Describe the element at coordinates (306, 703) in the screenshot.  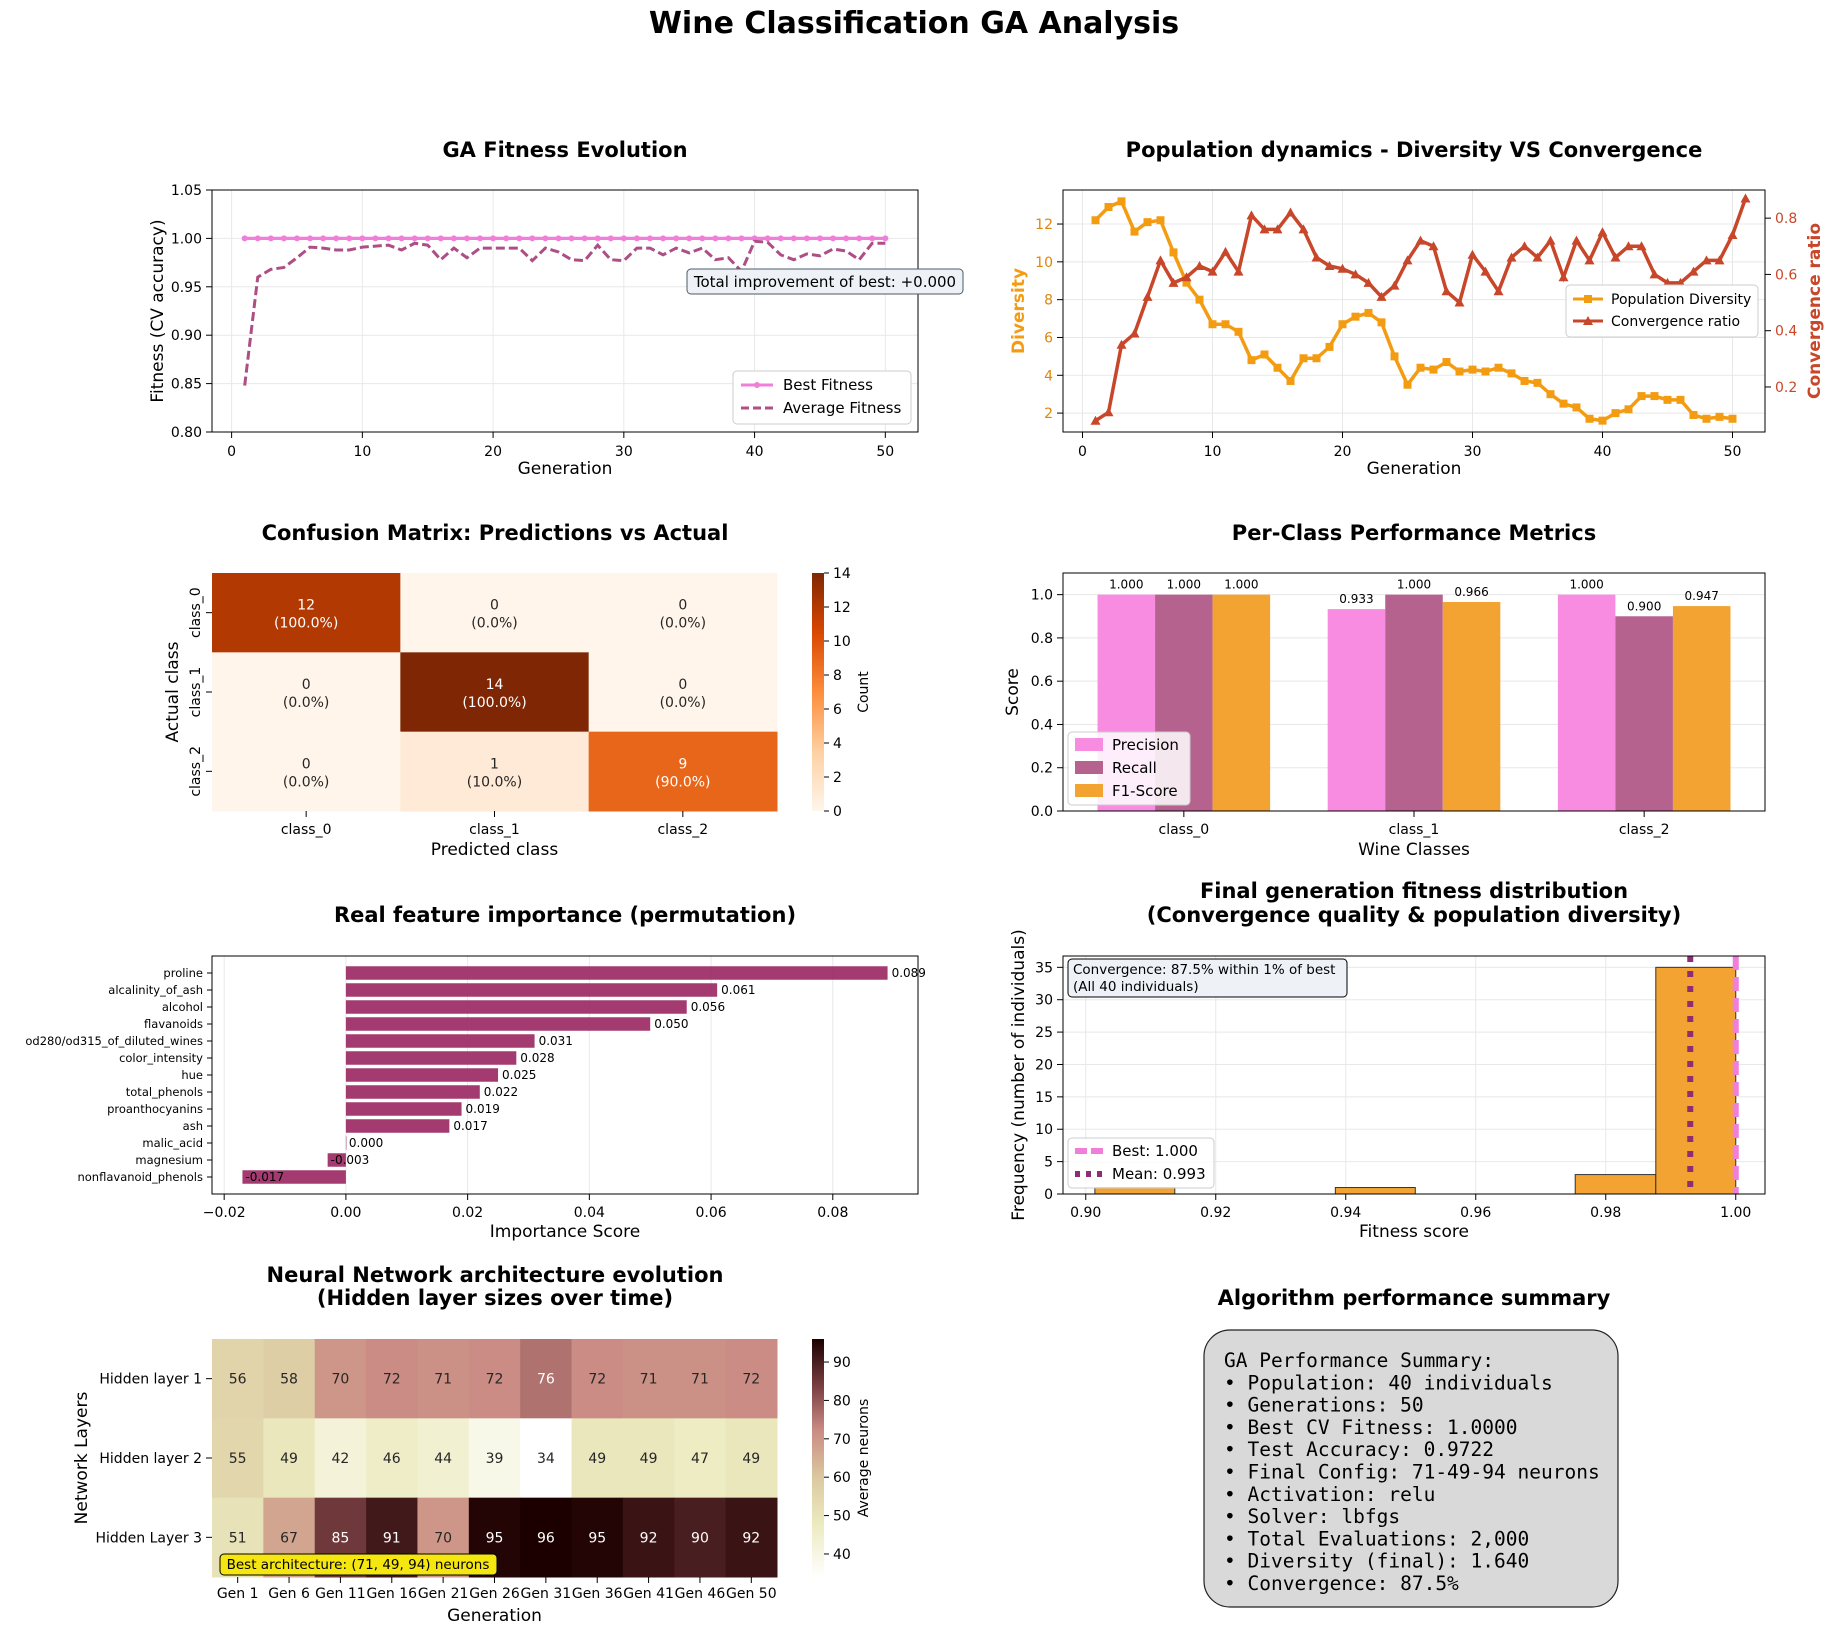
I see `cell-percent: (0.0%)` at that location.